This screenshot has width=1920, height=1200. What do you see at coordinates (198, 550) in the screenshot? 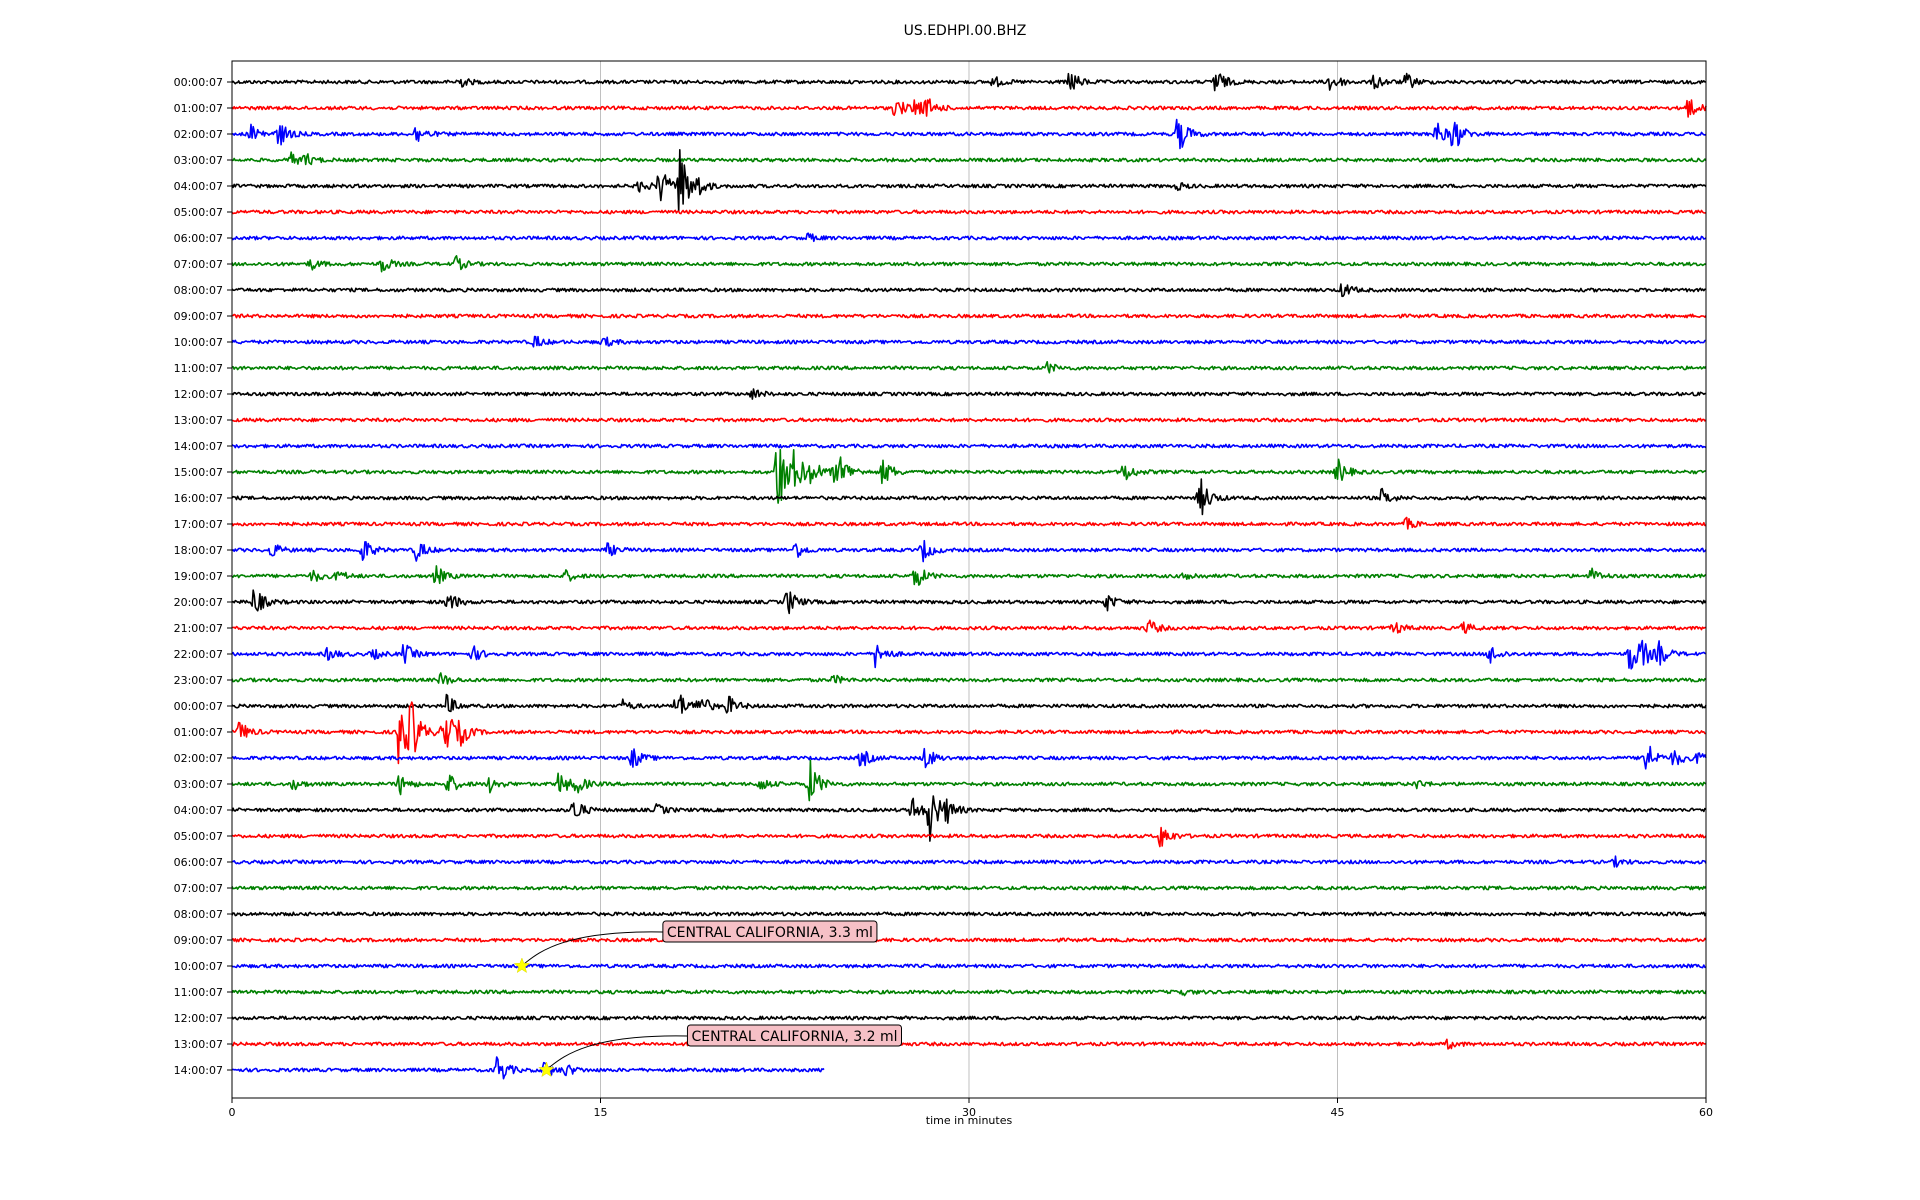
I see `row-label: 18:00:07` at bounding box center [198, 550].